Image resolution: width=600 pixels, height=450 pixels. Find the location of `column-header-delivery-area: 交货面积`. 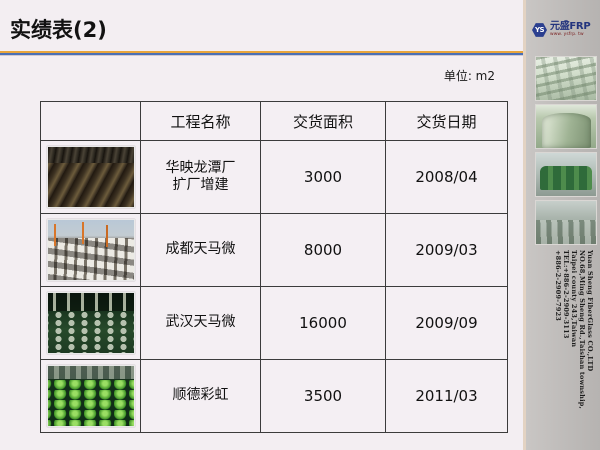

column-header-delivery-area: 交货面积 is located at coordinates (323, 121).